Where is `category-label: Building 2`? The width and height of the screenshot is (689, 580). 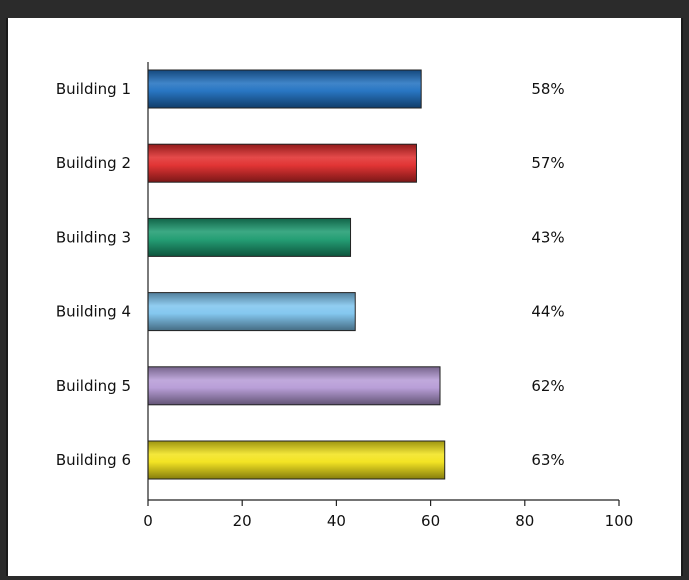 category-label: Building 2 is located at coordinates (93, 163).